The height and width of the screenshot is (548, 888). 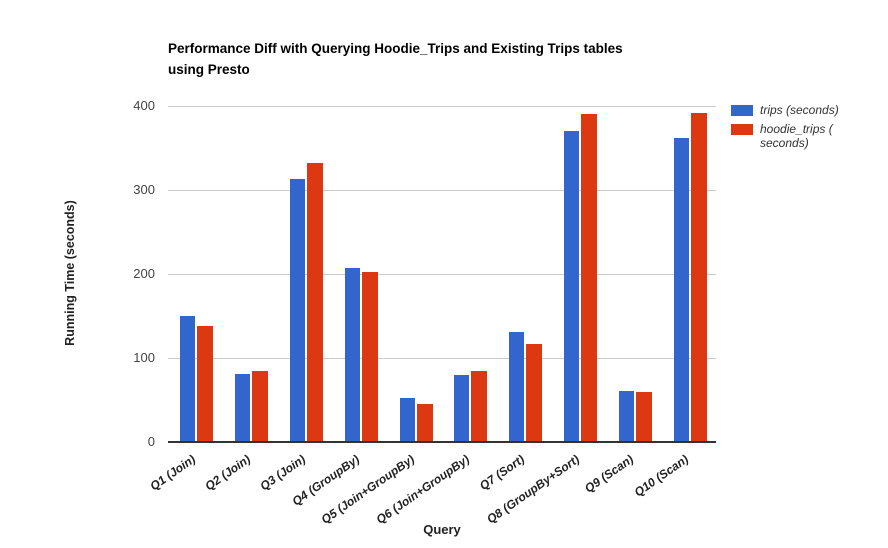 I want to click on x-axis-title: Query, so click(x=442, y=529).